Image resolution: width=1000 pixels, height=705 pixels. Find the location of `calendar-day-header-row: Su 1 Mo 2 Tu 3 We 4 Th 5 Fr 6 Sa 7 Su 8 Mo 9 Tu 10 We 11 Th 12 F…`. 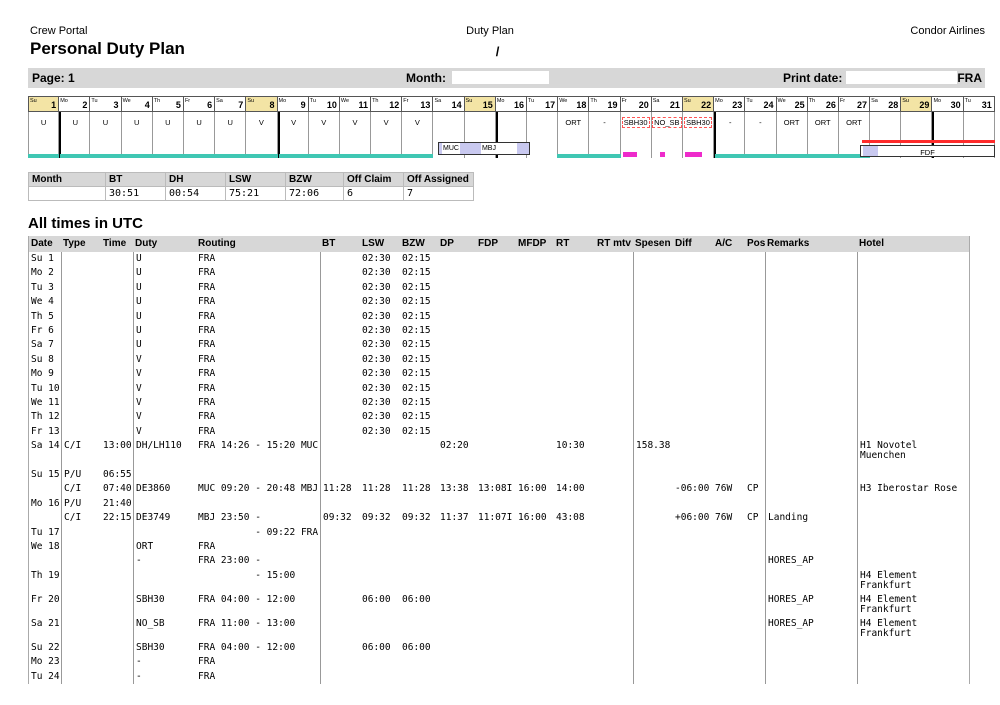

calendar-day-header-row: Su 1 Mo 2 Tu 3 We 4 Th 5 Fr 6 Sa 7 Su 8 Mo 9 Tu 10 We 11 Th 12 F… is located at coordinates (512, 104).